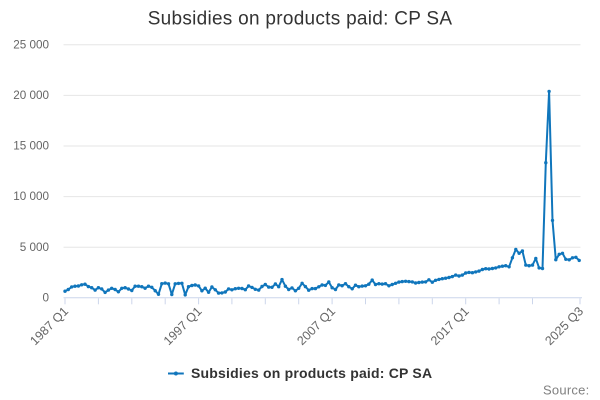 This screenshot has height=400, width=600. Describe the element at coordinates (566, 389) in the screenshot. I see `svg-text: Source:` at that location.